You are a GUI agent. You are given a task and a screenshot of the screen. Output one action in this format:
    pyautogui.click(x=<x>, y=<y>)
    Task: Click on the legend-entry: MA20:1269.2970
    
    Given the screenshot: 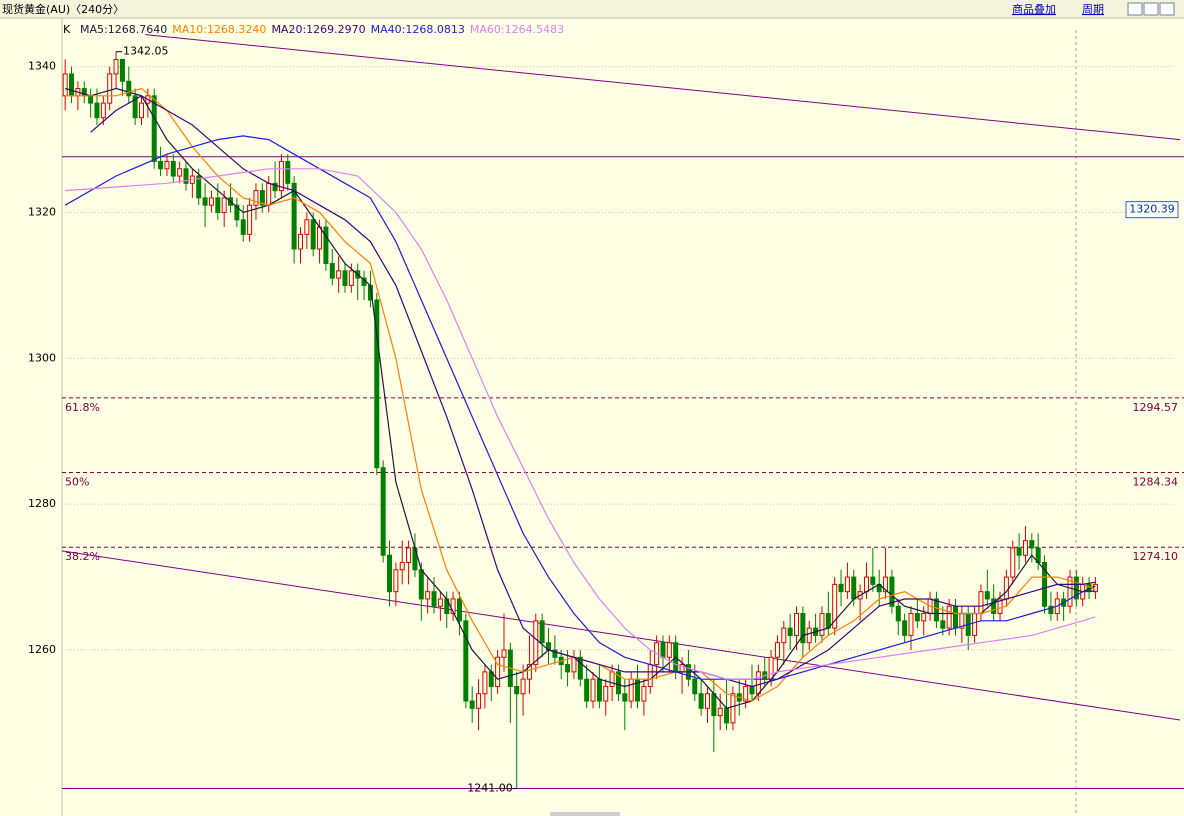 What is the action you would take?
    pyautogui.click(x=318, y=29)
    